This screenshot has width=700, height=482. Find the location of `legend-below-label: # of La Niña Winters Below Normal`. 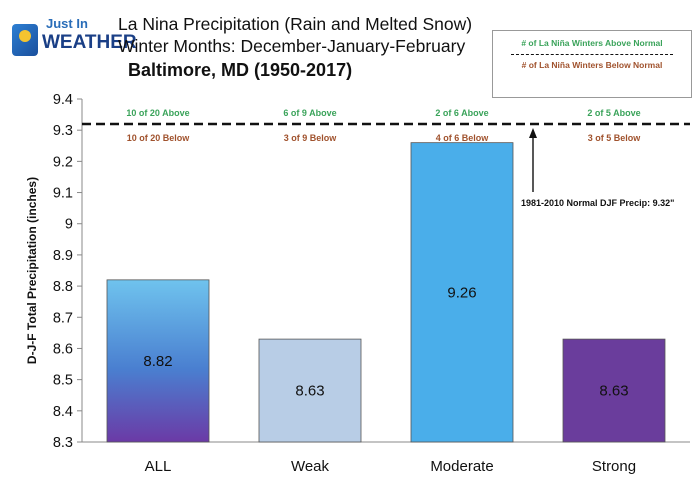

legend-below-label: # of La Niña Winters Below Normal is located at coordinates (592, 65).